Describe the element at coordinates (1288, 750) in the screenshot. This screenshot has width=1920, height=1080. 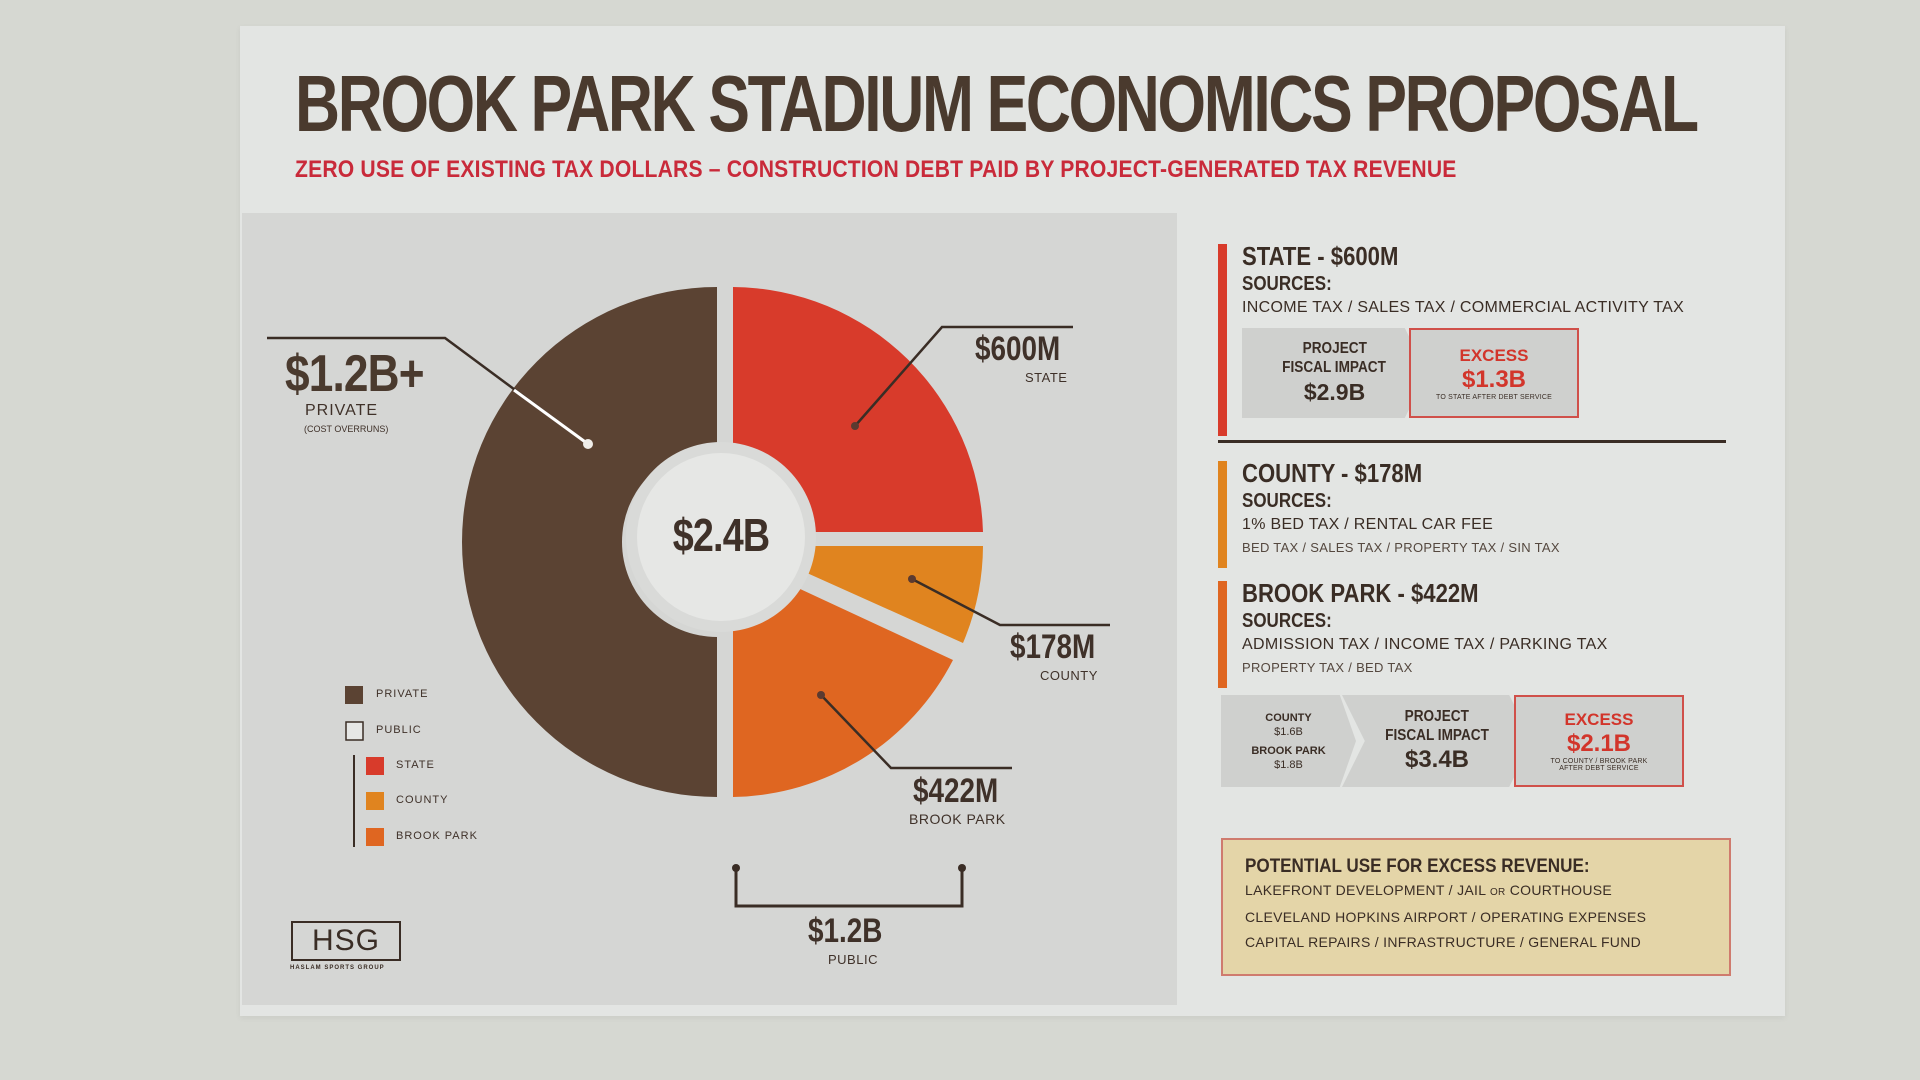
I see `local-bp-label: BROOK PARK` at that location.